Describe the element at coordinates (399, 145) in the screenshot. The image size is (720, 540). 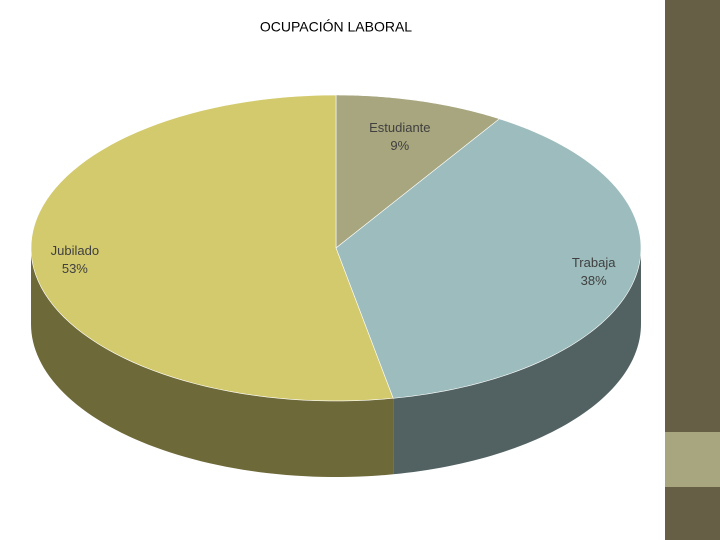
I see `slice-value-label: 9%` at that location.